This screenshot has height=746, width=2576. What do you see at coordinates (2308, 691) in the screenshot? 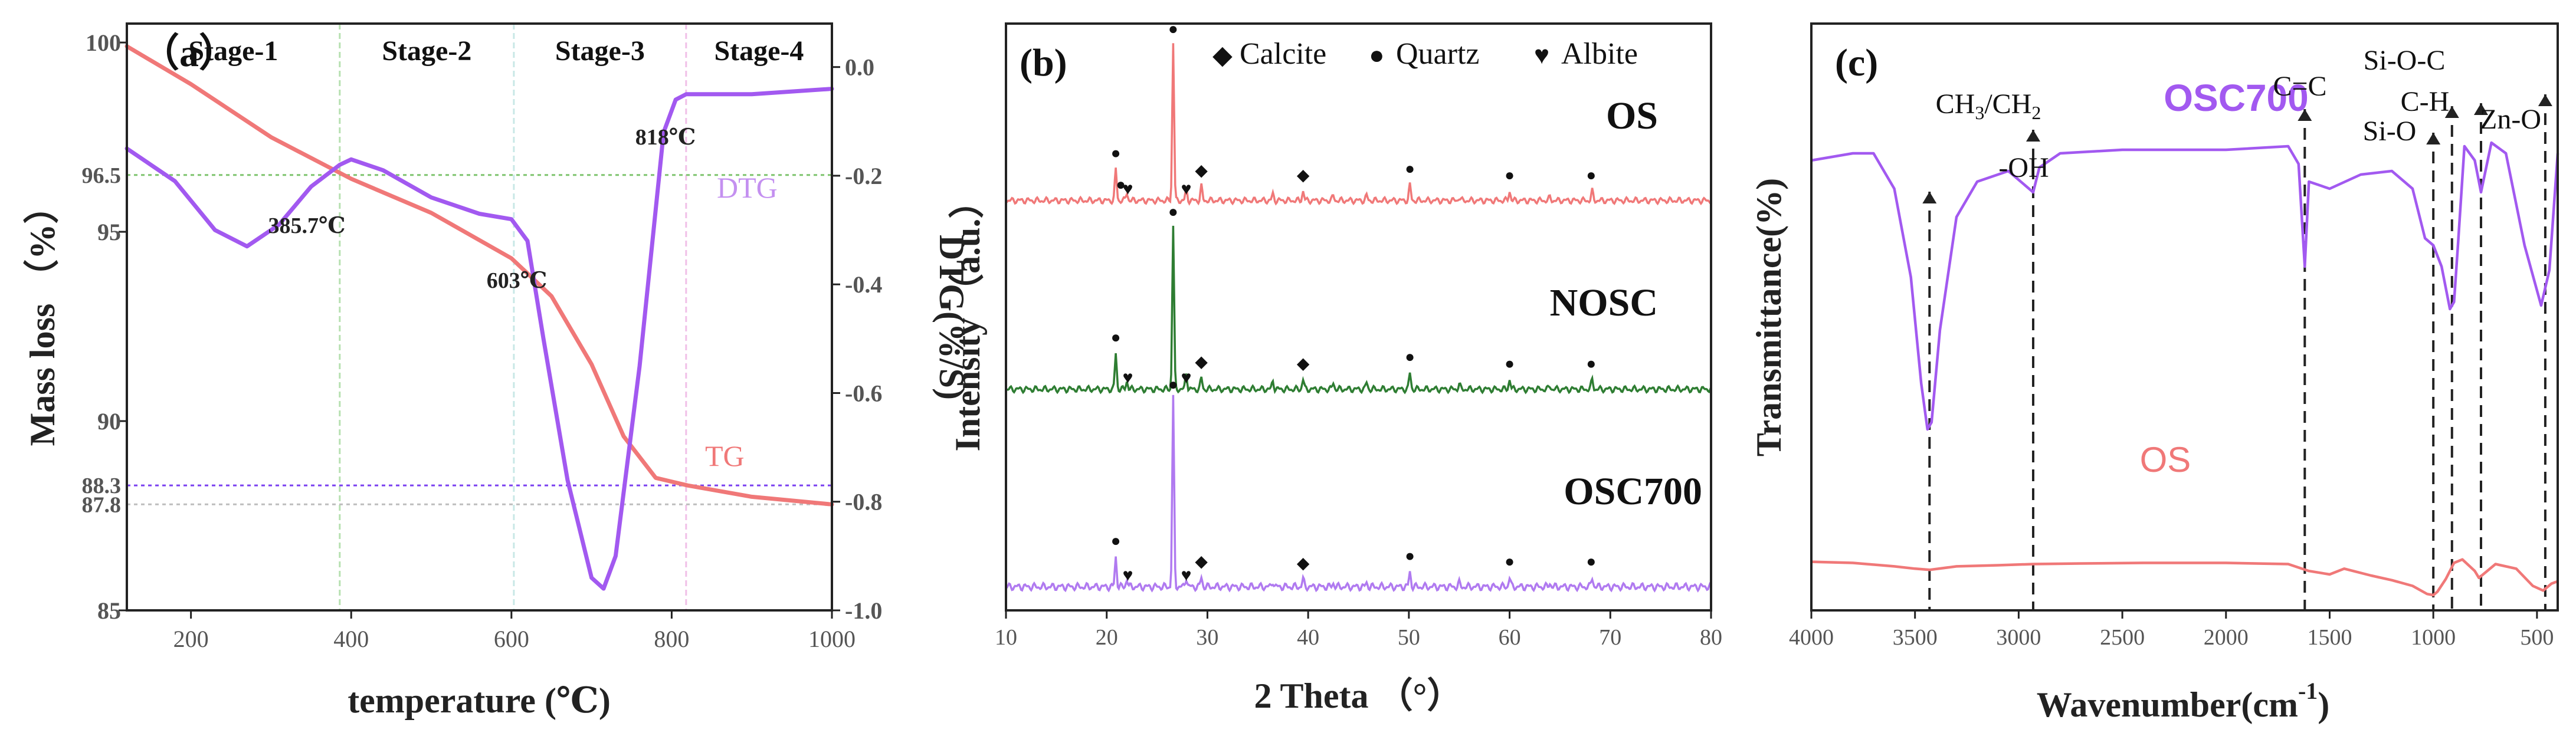
I see `panel-c-xlabel-sup: -1` at bounding box center [2308, 691].